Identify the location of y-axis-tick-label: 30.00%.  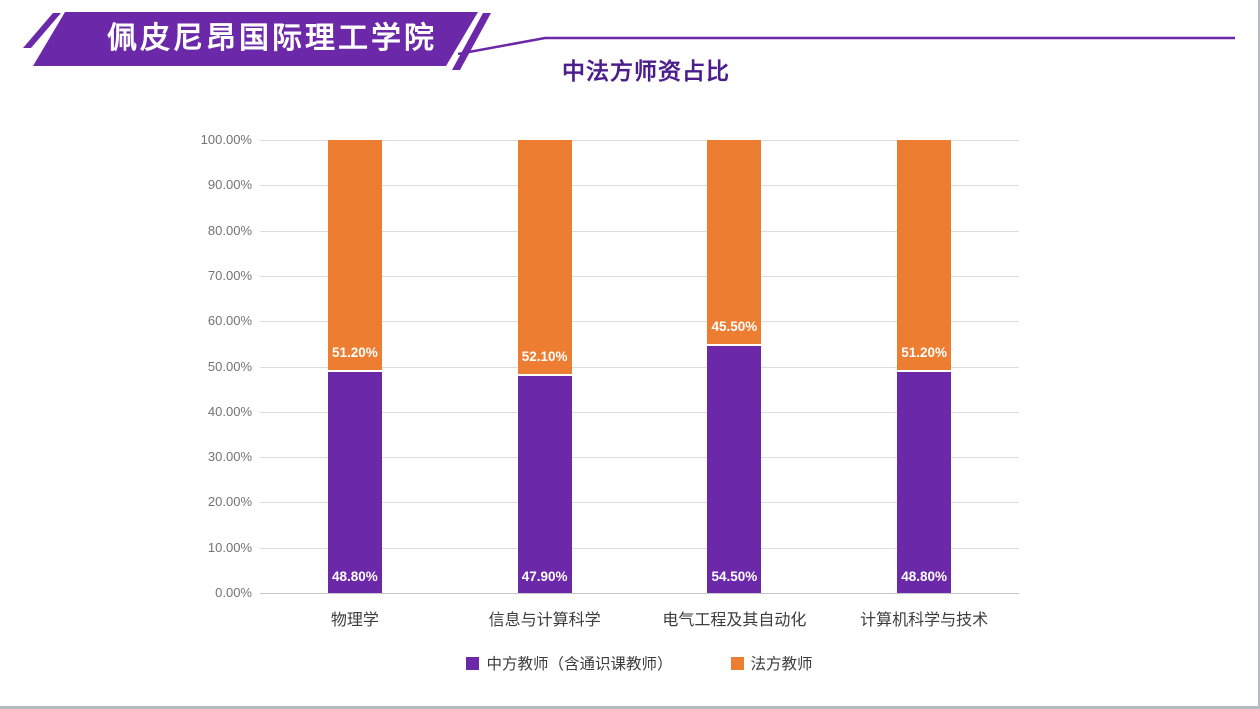
(229, 457).